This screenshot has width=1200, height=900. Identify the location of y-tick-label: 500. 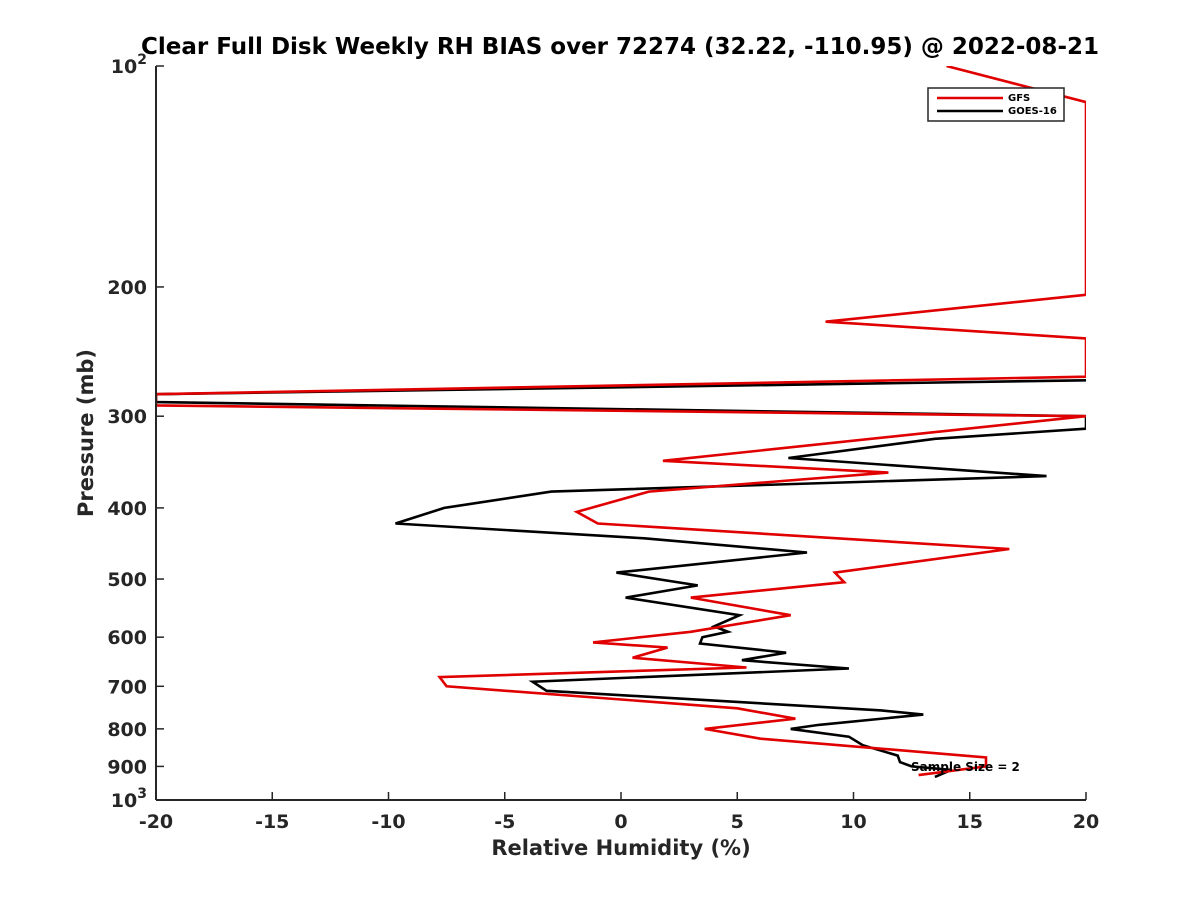
(127, 580).